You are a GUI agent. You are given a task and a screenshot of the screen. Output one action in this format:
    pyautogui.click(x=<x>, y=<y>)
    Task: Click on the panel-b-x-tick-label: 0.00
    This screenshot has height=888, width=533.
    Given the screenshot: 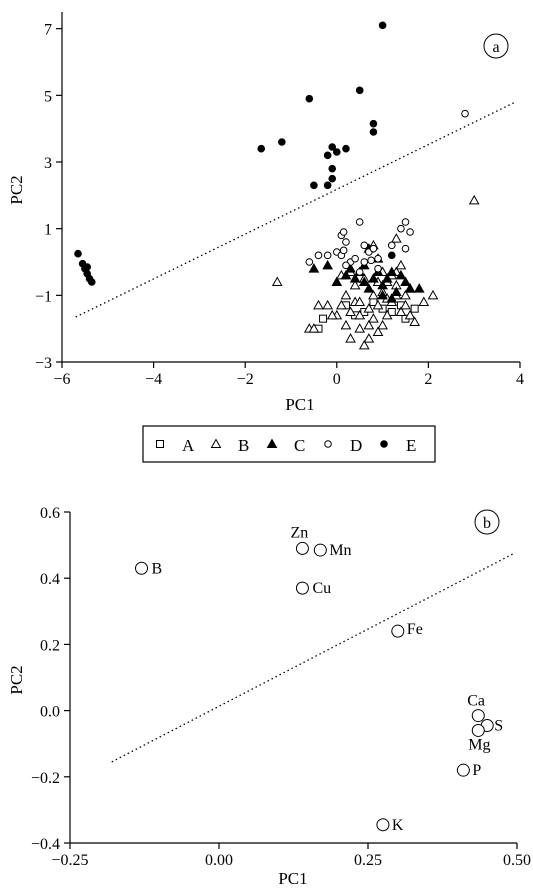 What is the action you would take?
    pyautogui.click(x=219, y=860)
    